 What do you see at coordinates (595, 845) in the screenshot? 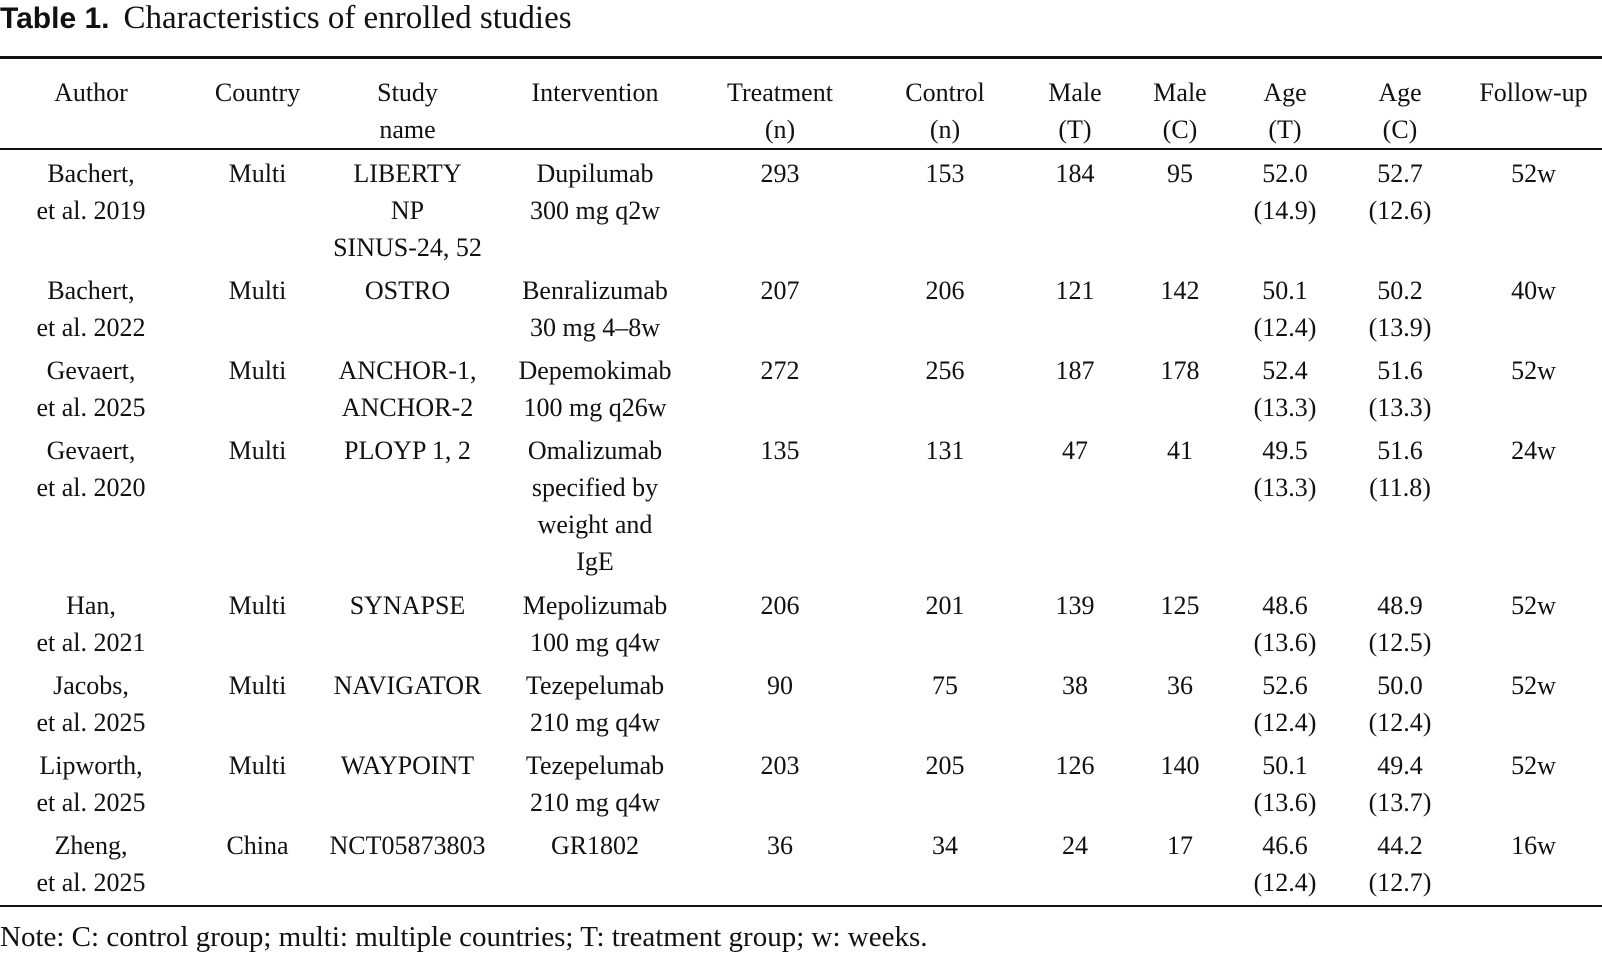
I see `cell-intervention: GR1802` at bounding box center [595, 845].